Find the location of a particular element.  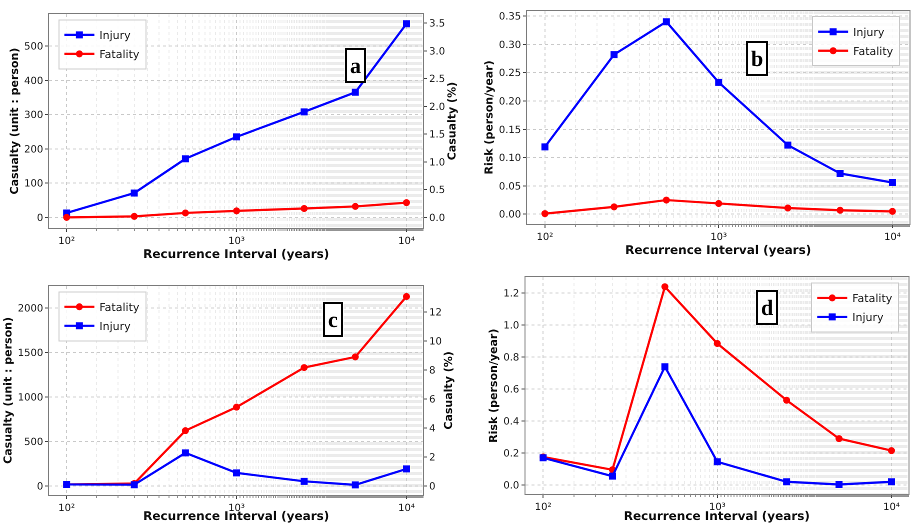

annotation: a is located at coordinates (355, 65).